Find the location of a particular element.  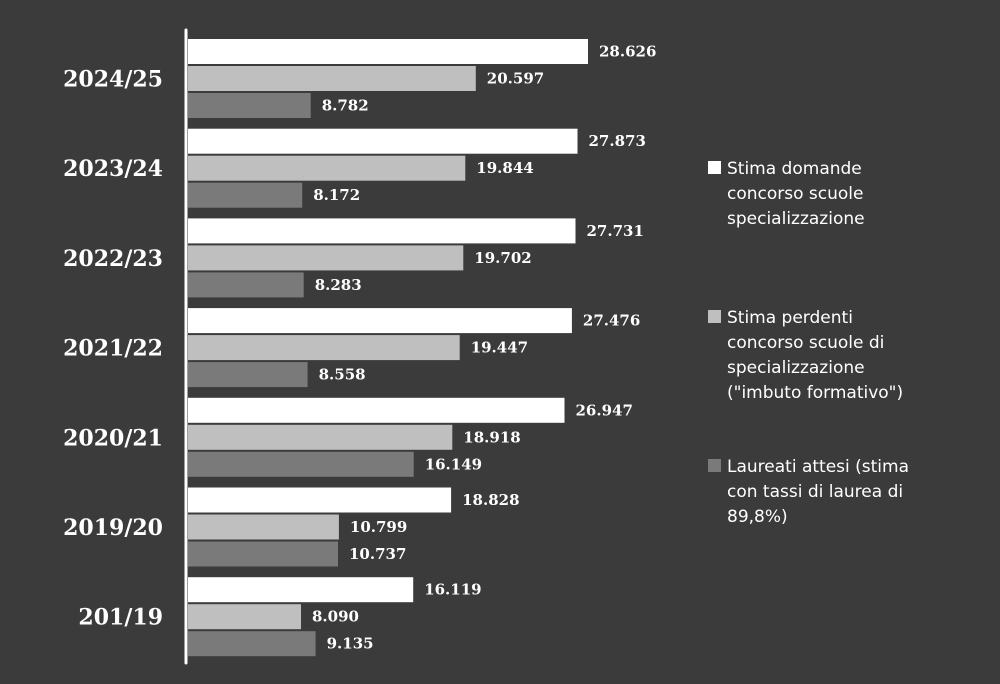

value-label: 10.799 is located at coordinates (378, 527).